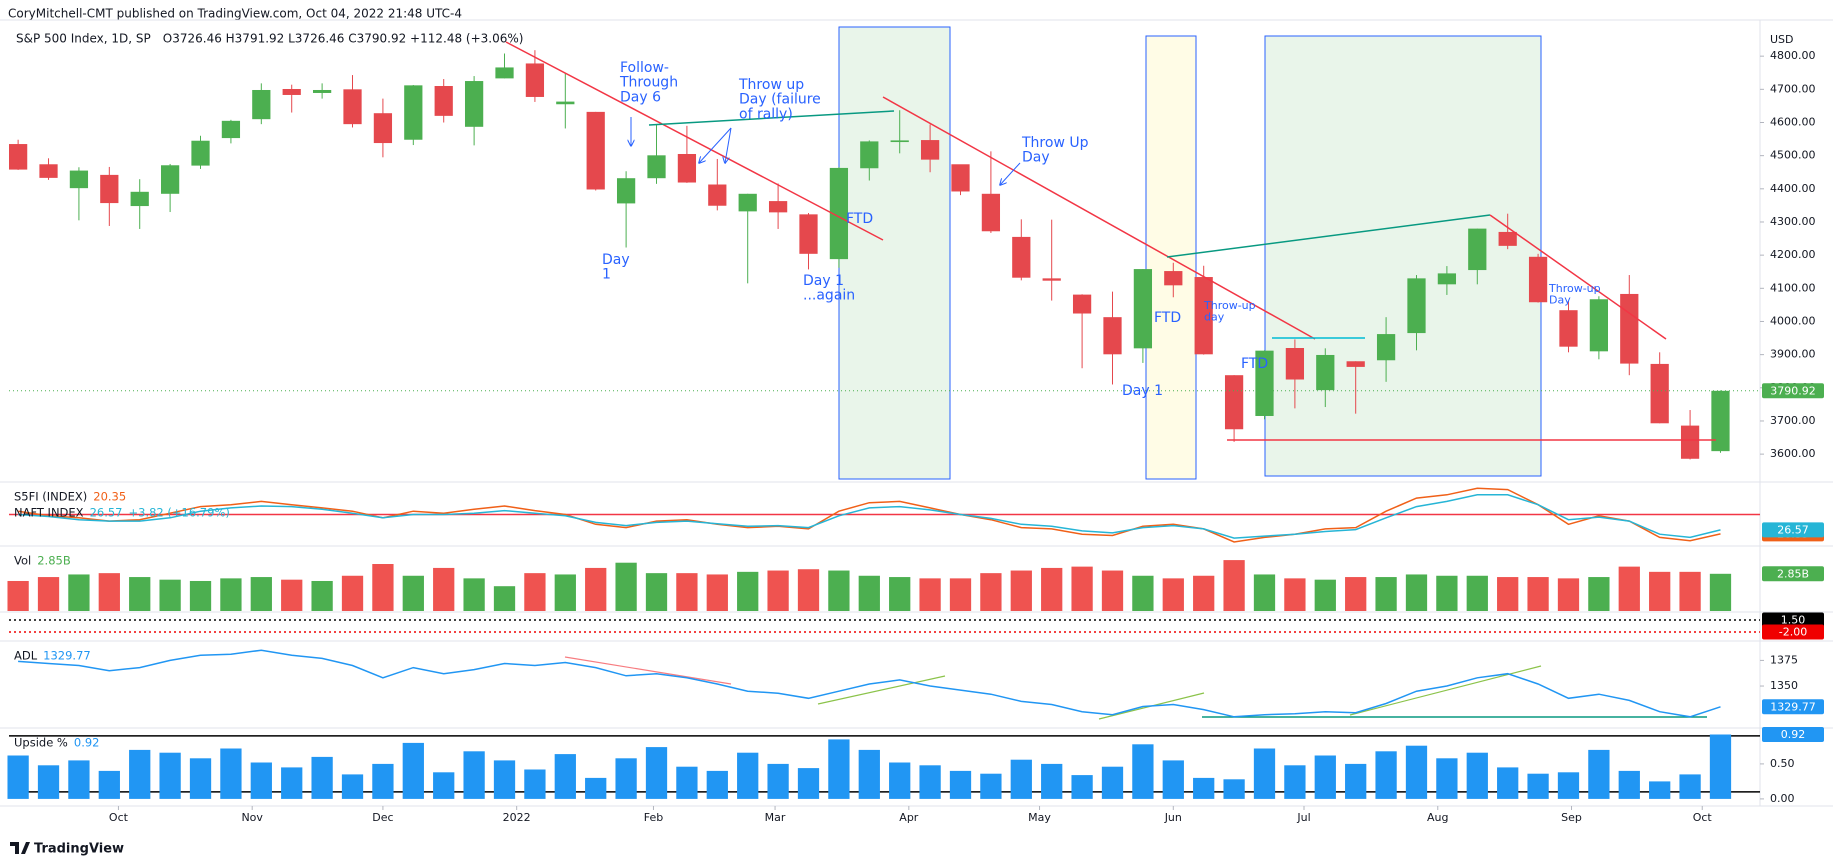 This screenshot has width=1833, height=866. Describe the element at coordinates (22, 561) in the screenshot. I see `pane-title: Vol` at that location.